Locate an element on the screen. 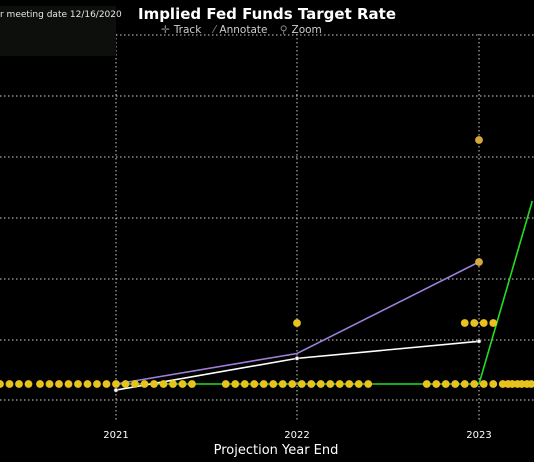  annotate-label: Annotate is located at coordinates (243, 30).